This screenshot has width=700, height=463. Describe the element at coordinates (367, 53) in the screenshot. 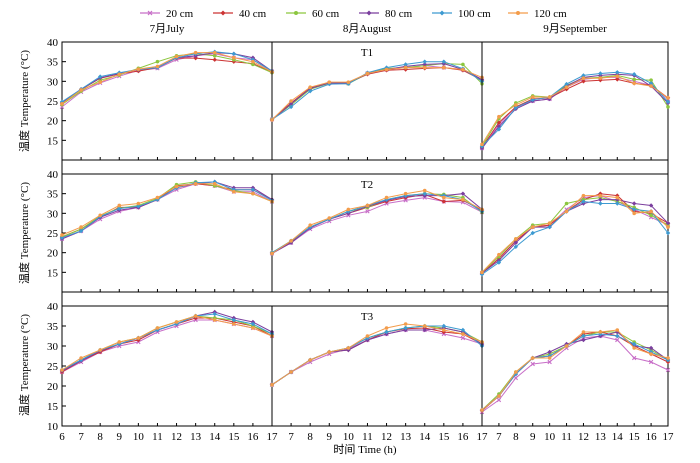

I see `row-title: T1` at that location.